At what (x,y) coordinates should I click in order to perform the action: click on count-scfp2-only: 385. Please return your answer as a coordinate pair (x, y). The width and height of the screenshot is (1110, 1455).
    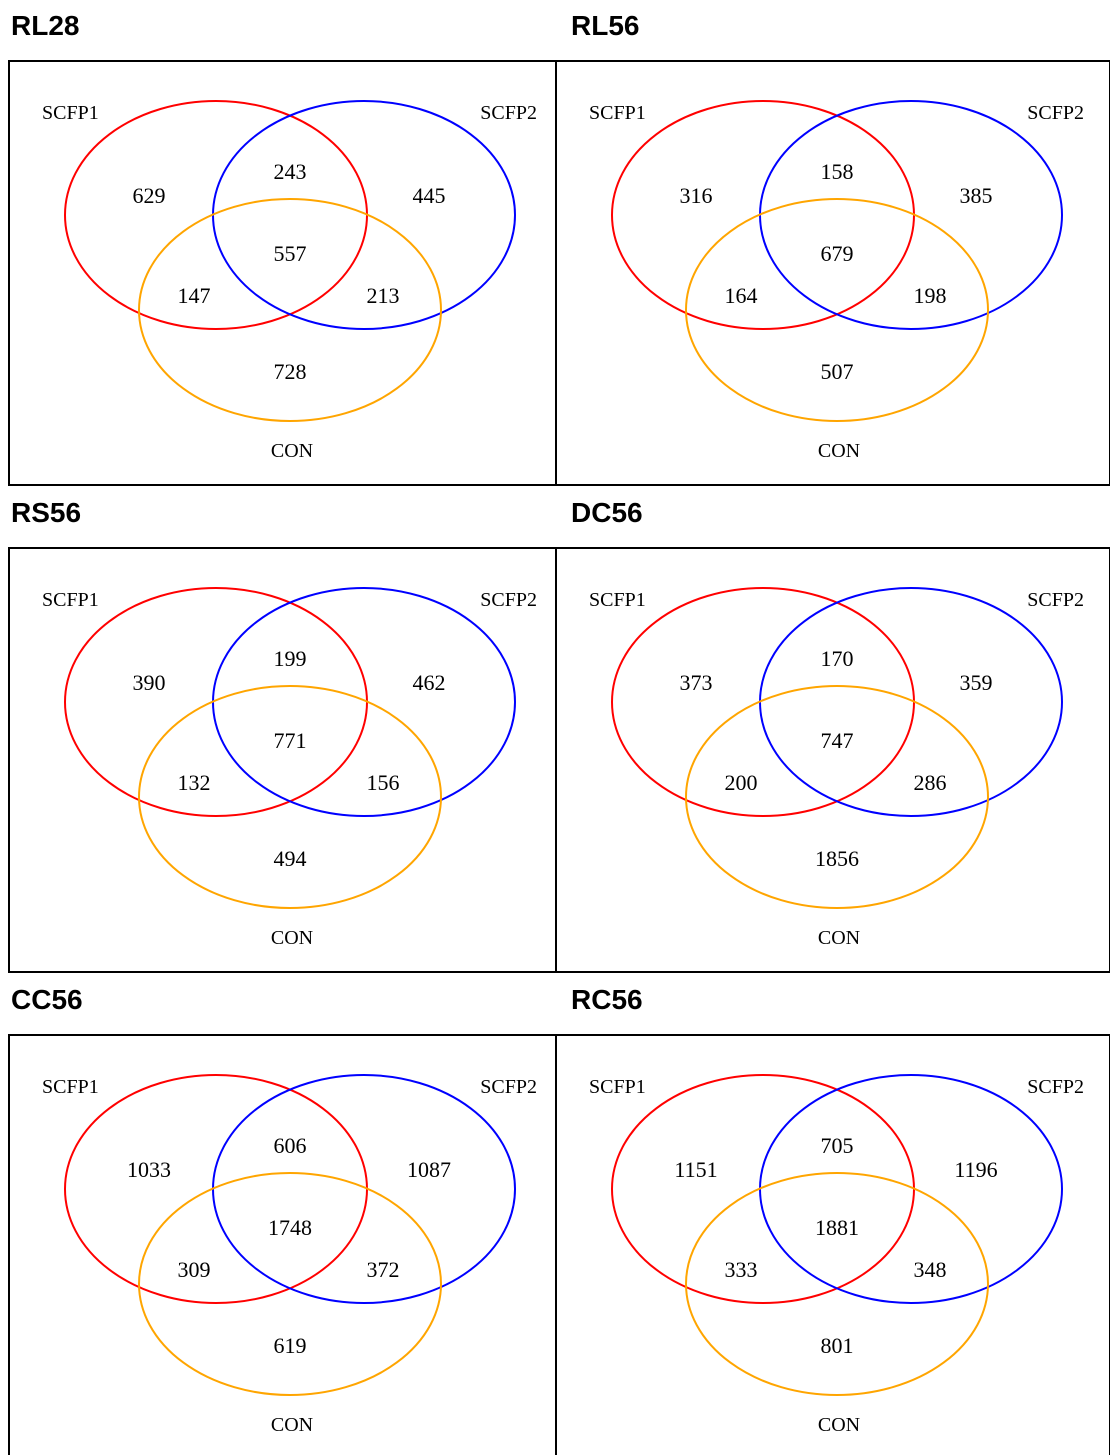
    Looking at the image, I should click on (976, 195).